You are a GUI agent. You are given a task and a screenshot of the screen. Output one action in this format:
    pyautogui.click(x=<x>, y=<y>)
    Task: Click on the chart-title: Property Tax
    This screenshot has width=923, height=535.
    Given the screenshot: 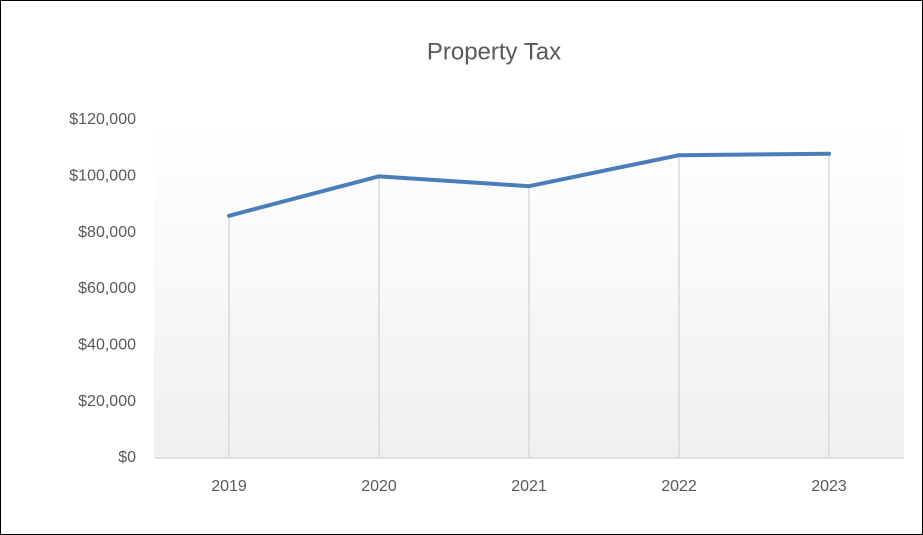 What is the action you would take?
    pyautogui.click(x=494, y=51)
    